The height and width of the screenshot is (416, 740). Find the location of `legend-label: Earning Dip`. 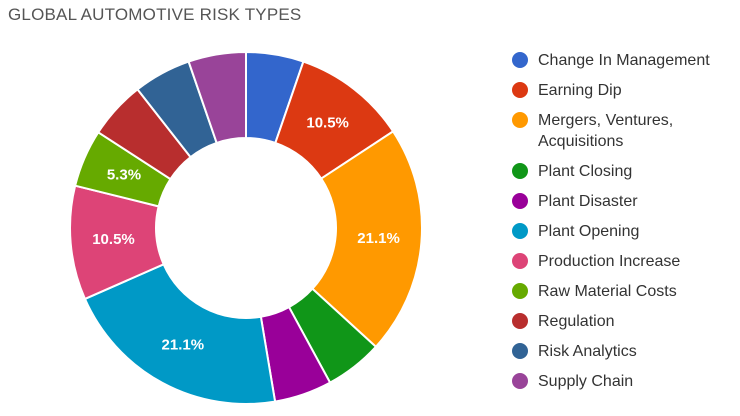

legend-label: Earning Dip is located at coordinates (580, 90).